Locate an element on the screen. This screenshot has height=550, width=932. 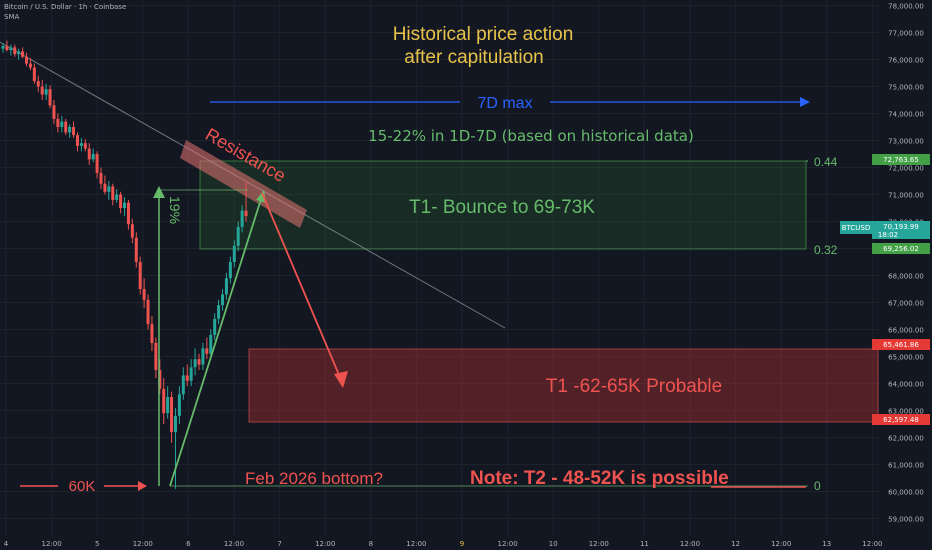
seven-day-arrow-head is located at coordinates (805, 102).